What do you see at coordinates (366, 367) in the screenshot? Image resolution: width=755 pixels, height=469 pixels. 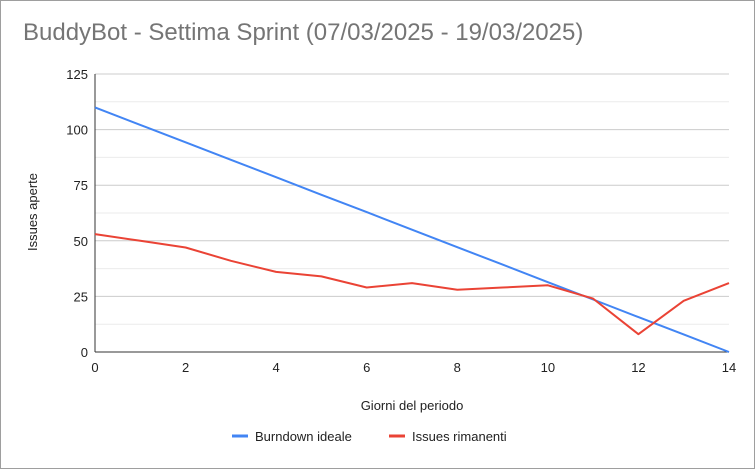 I see `x-tick-label: 6` at bounding box center [366, 367].